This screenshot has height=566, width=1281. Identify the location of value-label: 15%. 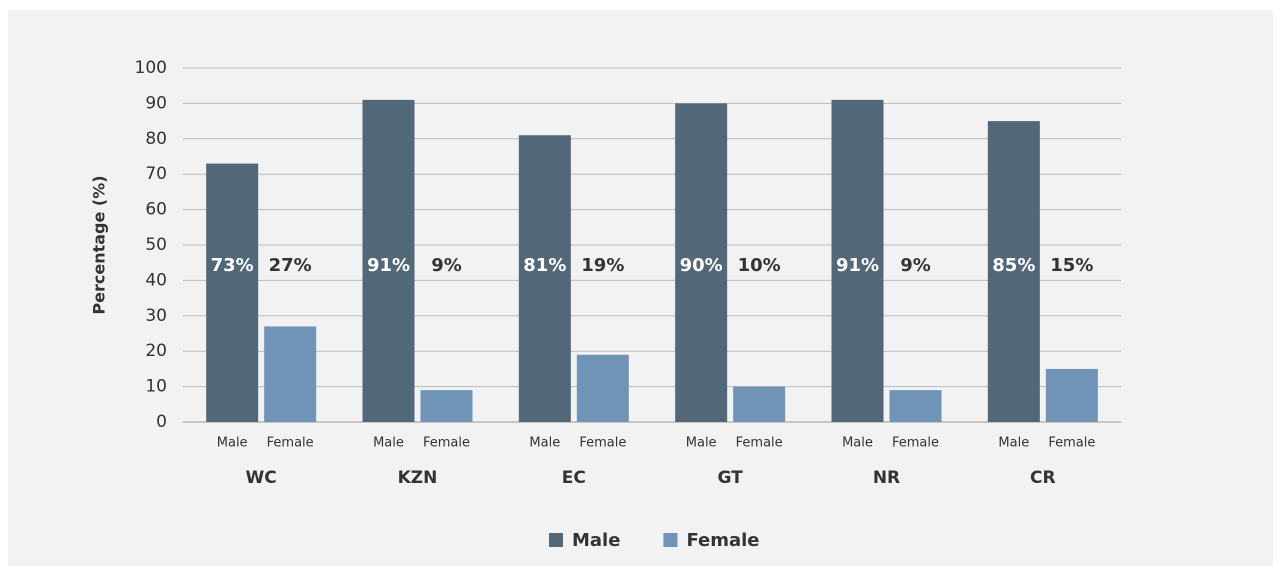
(1071, 265).